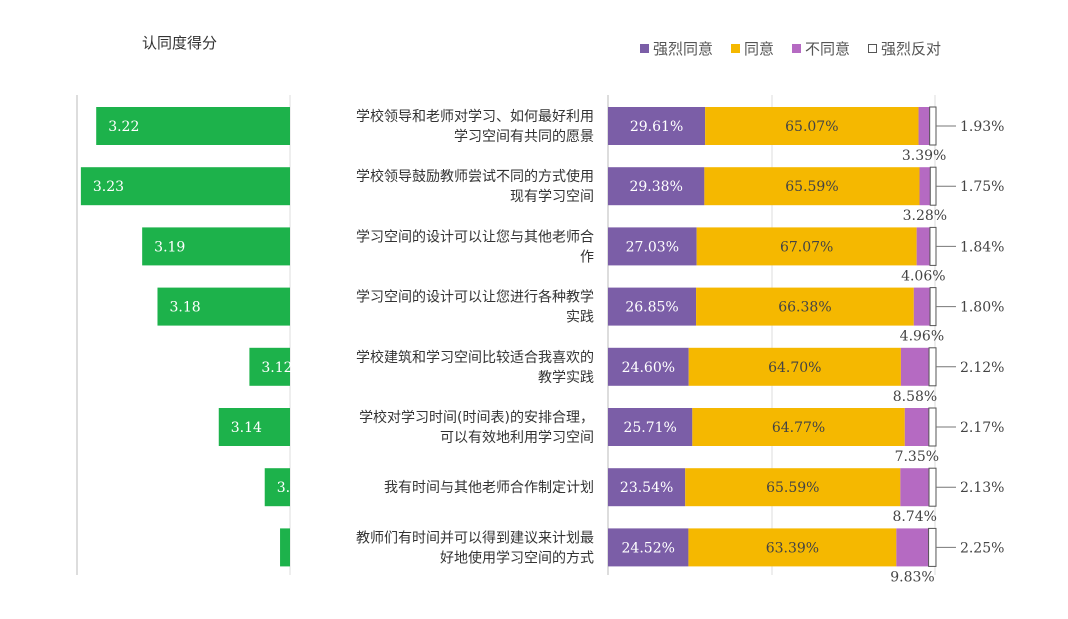 Image resolution: width=1068 pixels, height=619 pixels. I want to click on category-label: 学习空间有共同的愿景, so click(524, 137).